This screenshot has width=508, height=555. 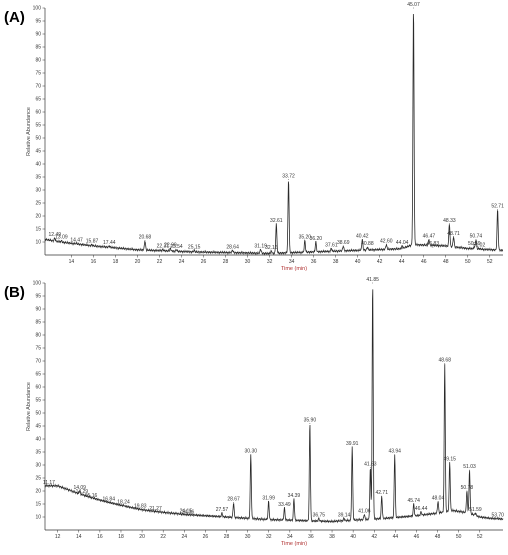 What do you see at coordinates (176, 247) in the screenshot?
I see `peak-label: 23.54` at bounding box center [176, 247].